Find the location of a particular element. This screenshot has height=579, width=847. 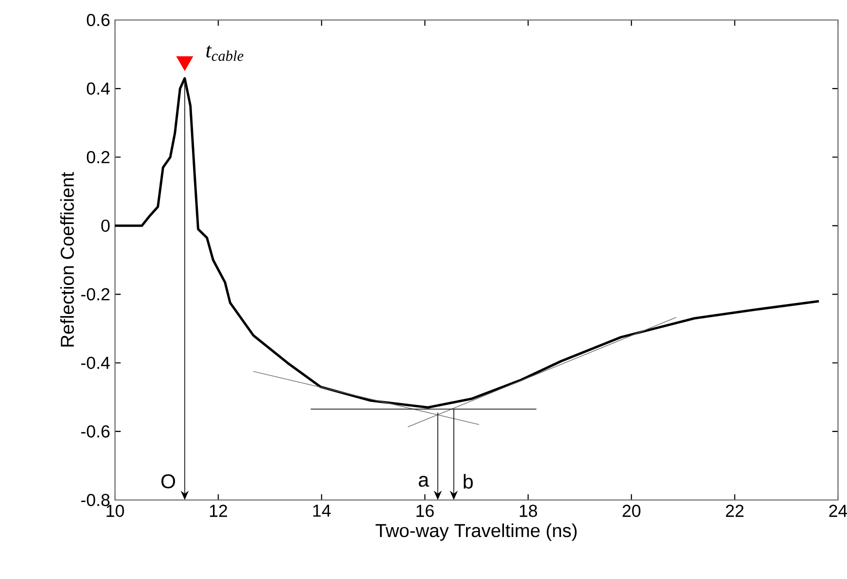

series-label: t$_{cable}$ is located at coordinates (225, 53).